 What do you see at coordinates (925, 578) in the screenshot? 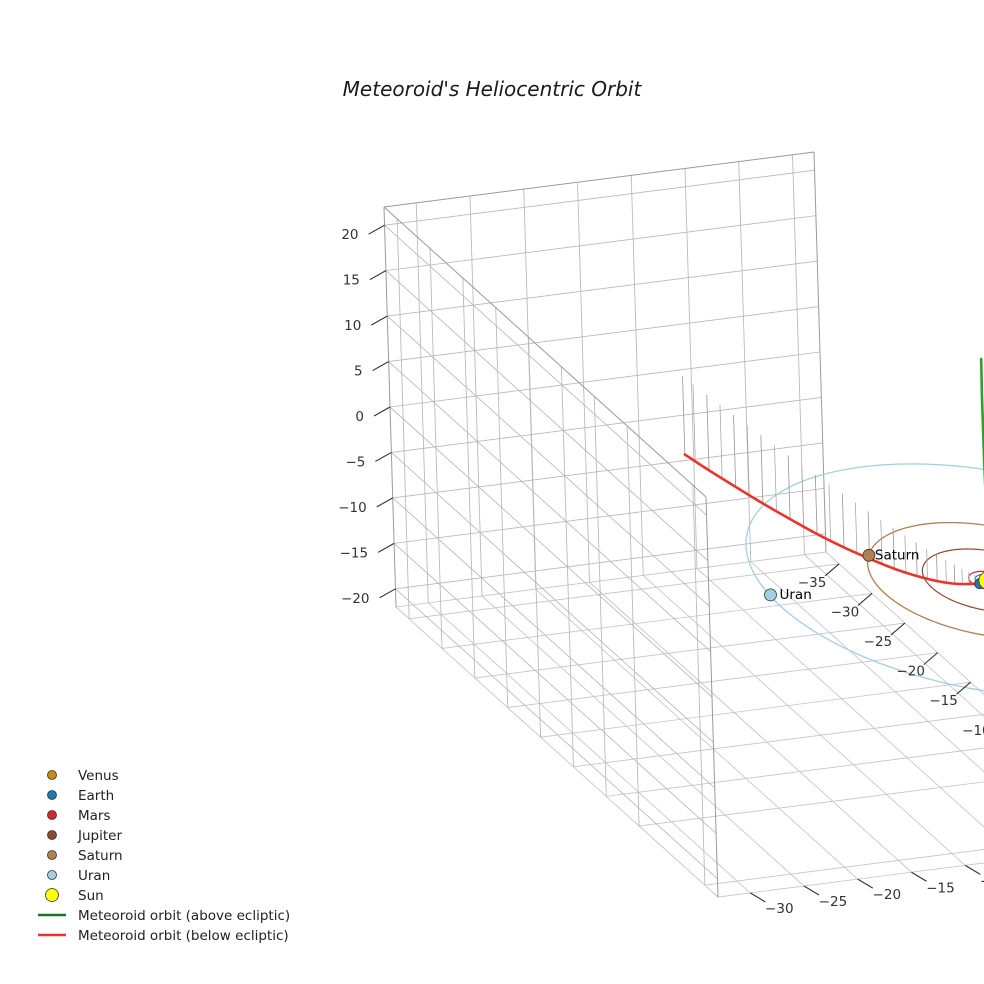
I see `orbit-path-saturn` at bounding box center [925, 578].